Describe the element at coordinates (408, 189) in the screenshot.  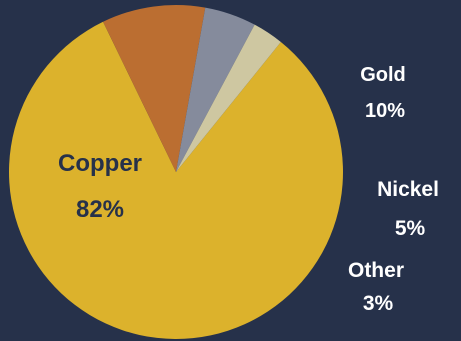
I see `slice-label-nickel: Nickel` at that location.